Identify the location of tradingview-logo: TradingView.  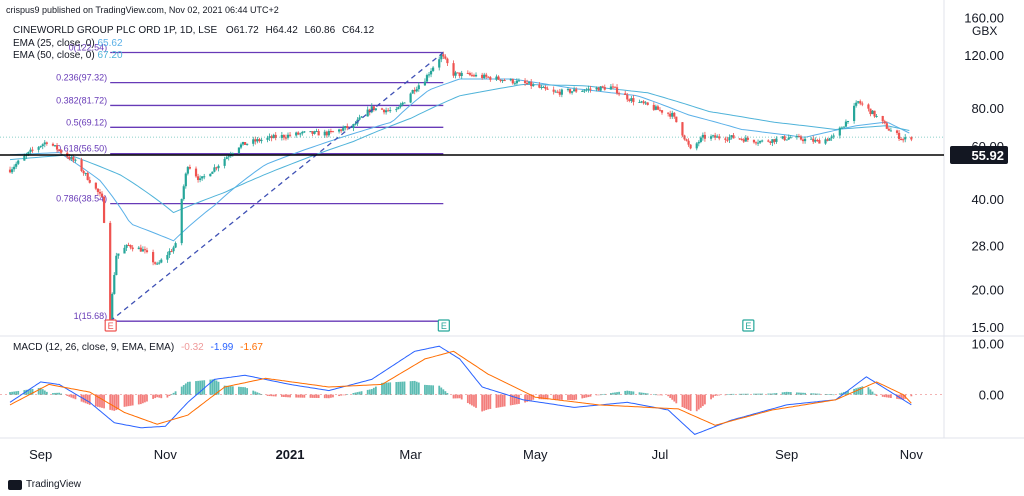
(44, 484).